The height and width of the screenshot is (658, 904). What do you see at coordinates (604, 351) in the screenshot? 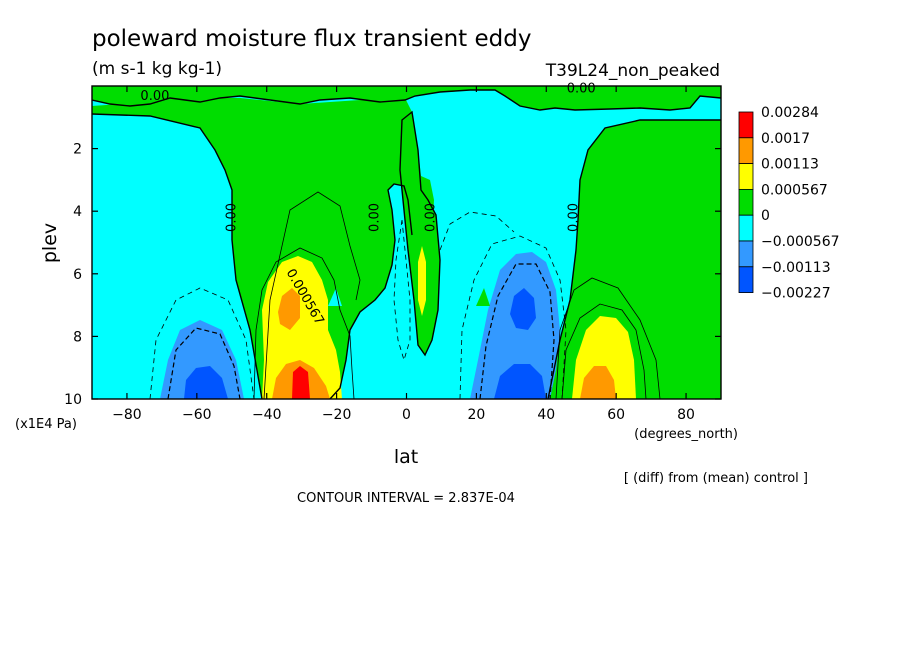
I see `contour-positive-north` at bounding box center [604, 351].